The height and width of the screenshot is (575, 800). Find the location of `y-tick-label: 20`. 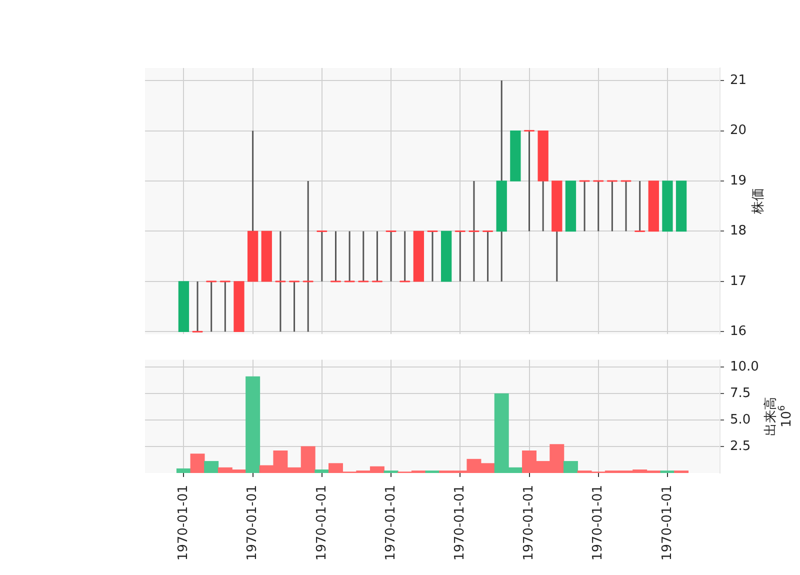

y-tick-label: 20 is located at coordinates (738, 130).